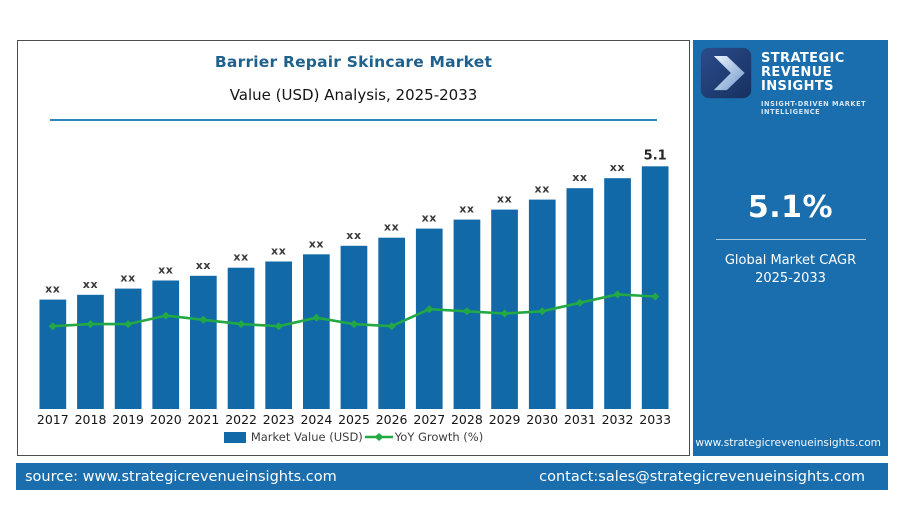 The image size is (900, 506). What do you see at coordinates (203, 419) in the screenshot?
I see `x-tick-label: 2021` at bounding box center [203, 419].